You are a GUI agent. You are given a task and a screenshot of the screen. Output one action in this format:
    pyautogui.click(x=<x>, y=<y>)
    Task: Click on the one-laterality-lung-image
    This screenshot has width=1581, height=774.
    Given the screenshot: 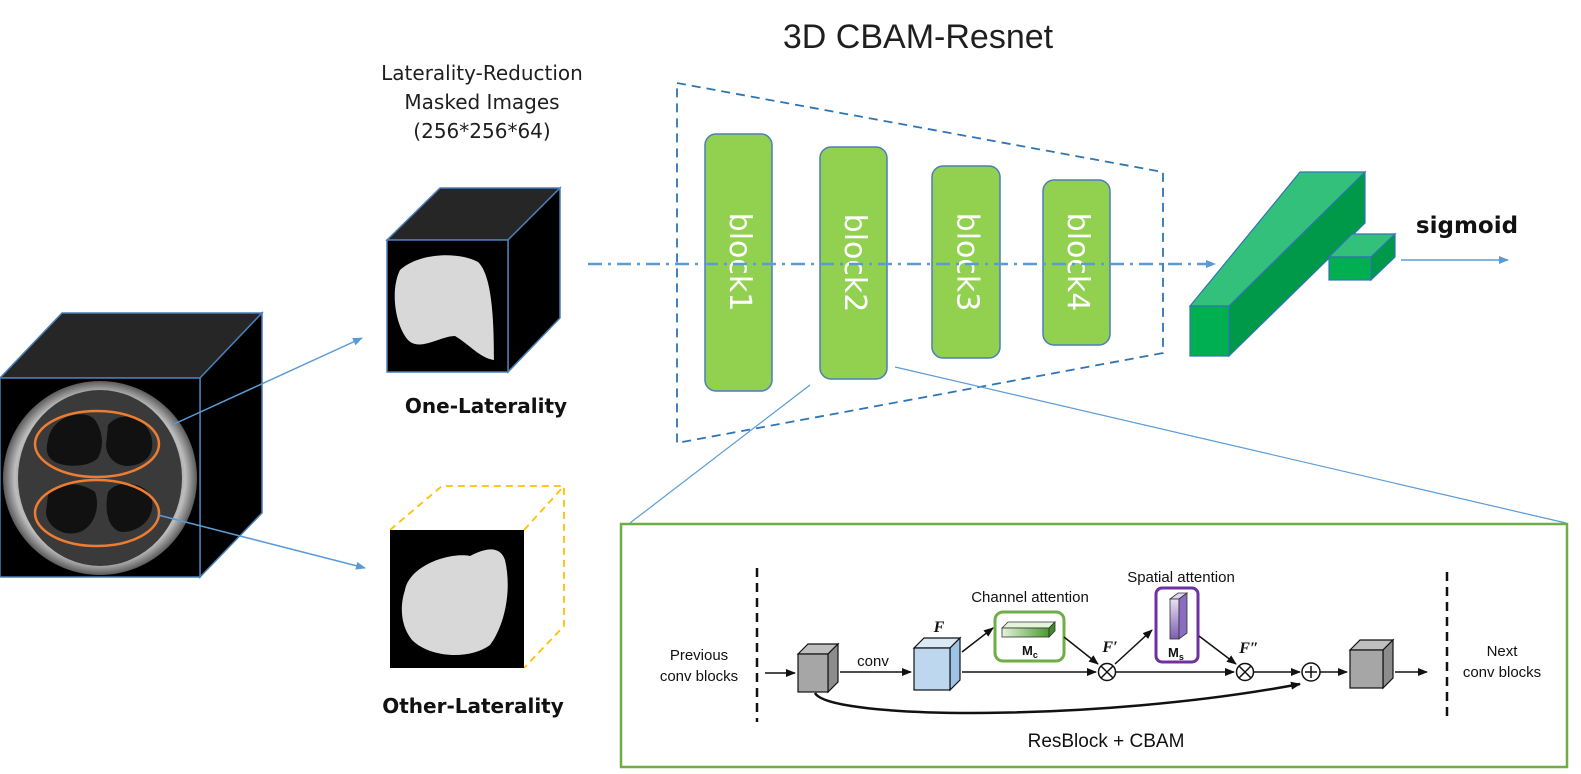 What is the action you would take?
    pyautogui.click(x=444, y=307)
    